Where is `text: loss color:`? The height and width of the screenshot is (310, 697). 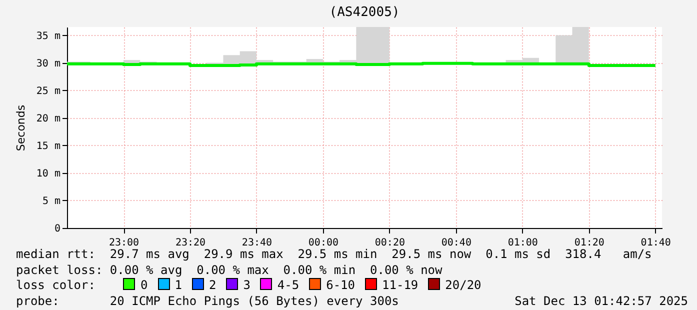
text: loss color: is located at coordinates (56, 285).